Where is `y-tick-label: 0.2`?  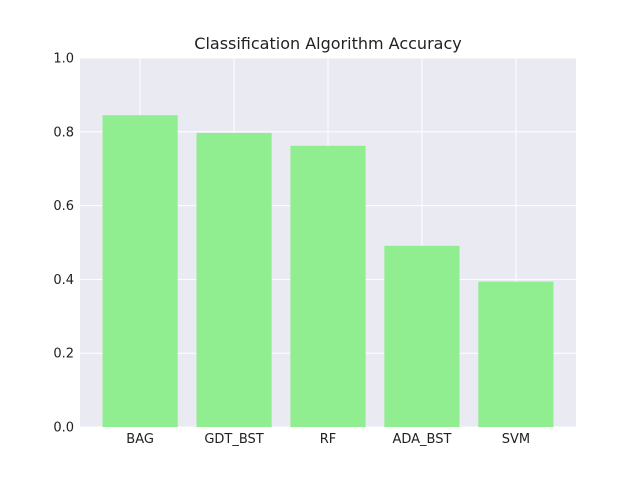
y-tick-label: 0.2 is located at coordinates (63, 354).